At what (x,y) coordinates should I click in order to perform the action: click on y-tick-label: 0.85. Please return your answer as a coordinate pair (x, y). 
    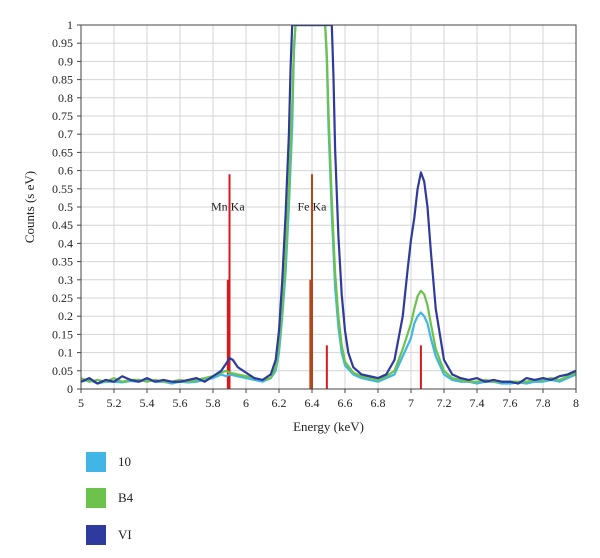
    Looking at the image, I should click on (62, 80).